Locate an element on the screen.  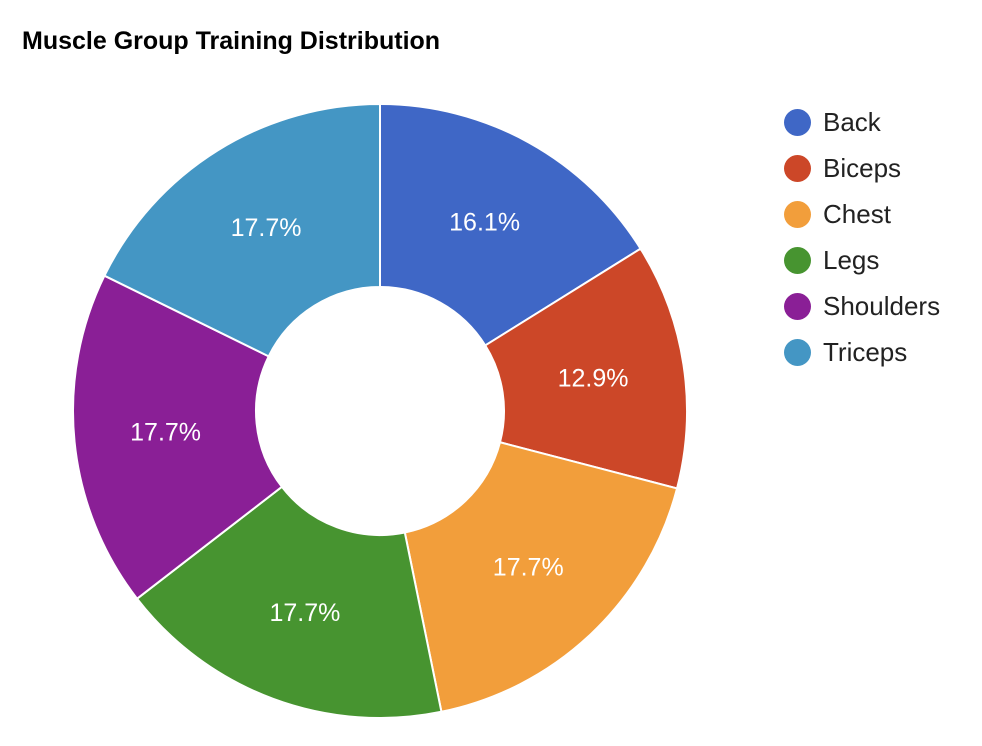
slice-label-legs: 17.7% is located at coordinates (305, 613).